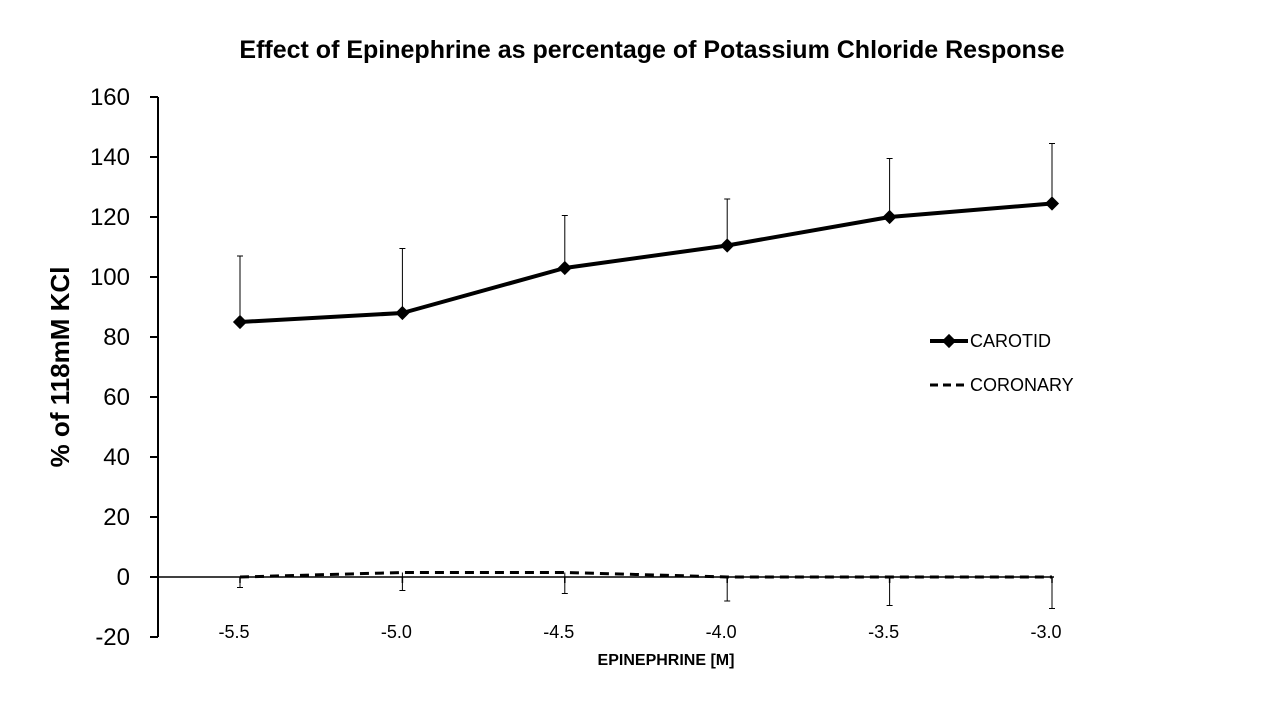 This screenshot has height=720, width=1280. What do you see at coordinates (112, 637) in the screenshot?
I see `y-tick-label: -20` at bounding box center [112, 637].